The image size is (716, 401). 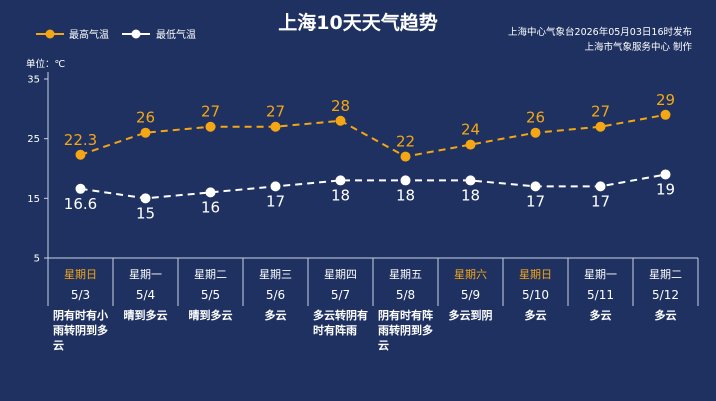 What do you see at coordinates (46, 64) in the screenshot?
I see `unit-label: 单位：℃` at bounding box center [46, 64].